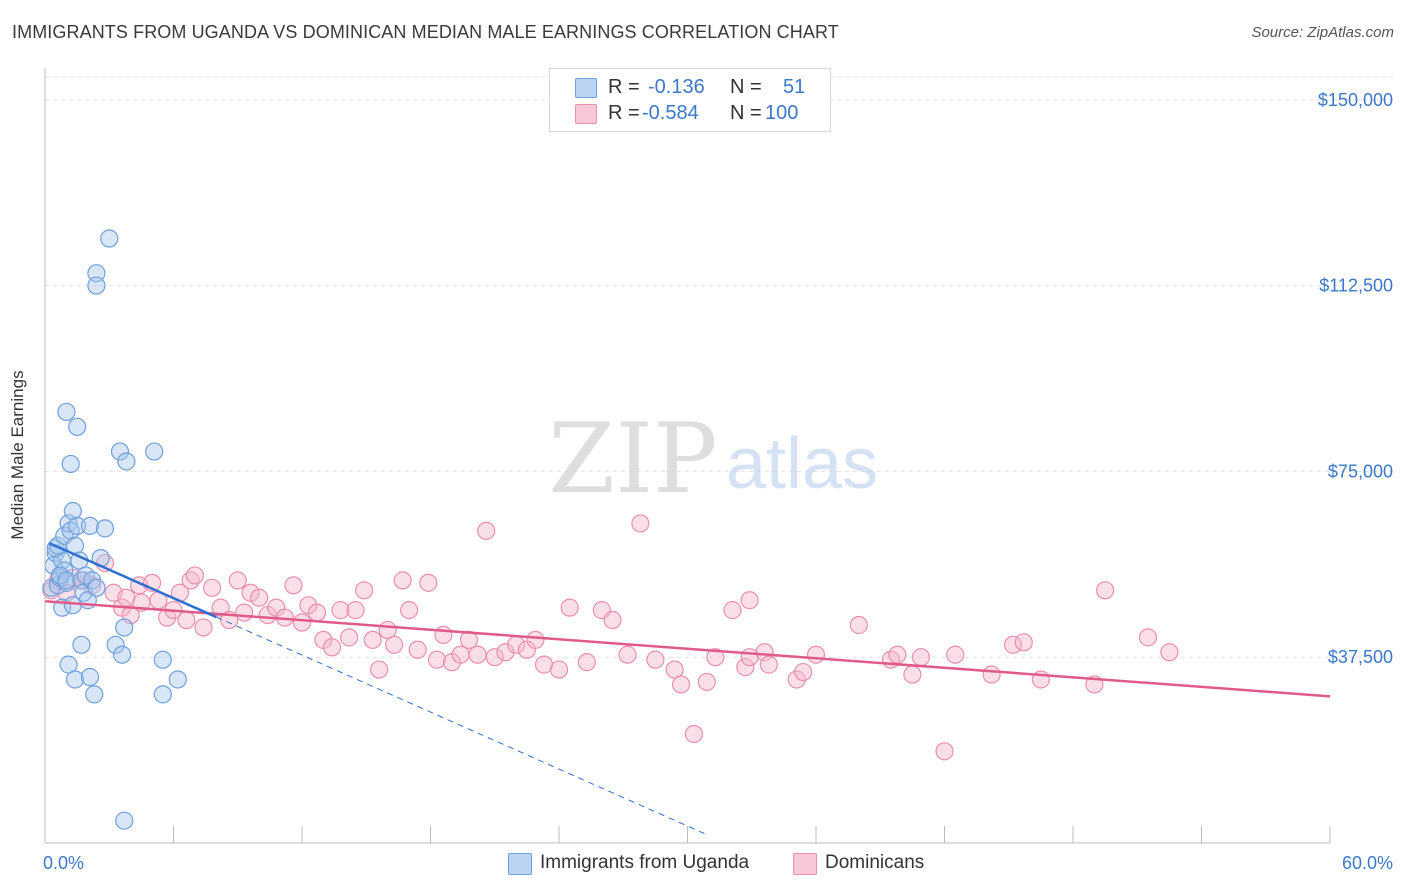 Image resolution: width=1406 pixels, height=892 pixels. What do you see at coordinates (1360, 657) in the screenshot?
I see `y-tick-label: $37,500` at bounding box center [1360, 657].